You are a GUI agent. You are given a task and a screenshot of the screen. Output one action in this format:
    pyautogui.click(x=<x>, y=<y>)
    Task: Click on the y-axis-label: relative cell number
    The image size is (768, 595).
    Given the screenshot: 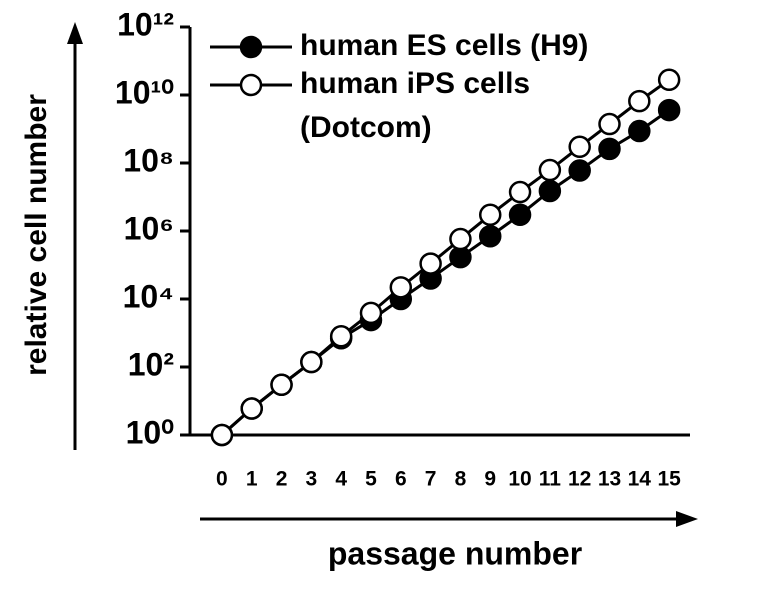 What is the action you would take?
    pyautogui.click(x=36, y=235)
    